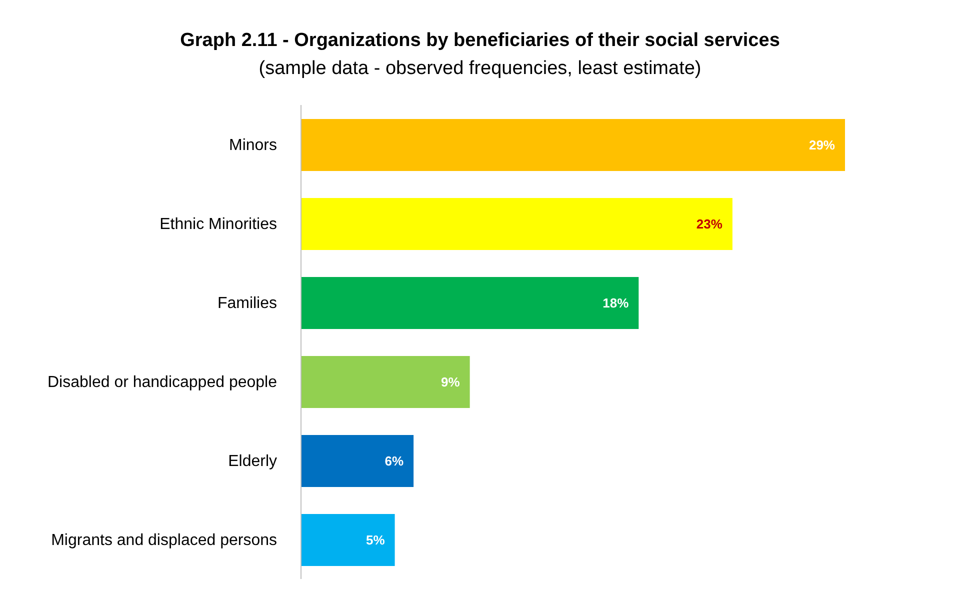  What do you see at coordinates (218, 225) in the screenshot?
I see `y-tick-label: Ethnic Minorities` at bounding box center [218, 225].